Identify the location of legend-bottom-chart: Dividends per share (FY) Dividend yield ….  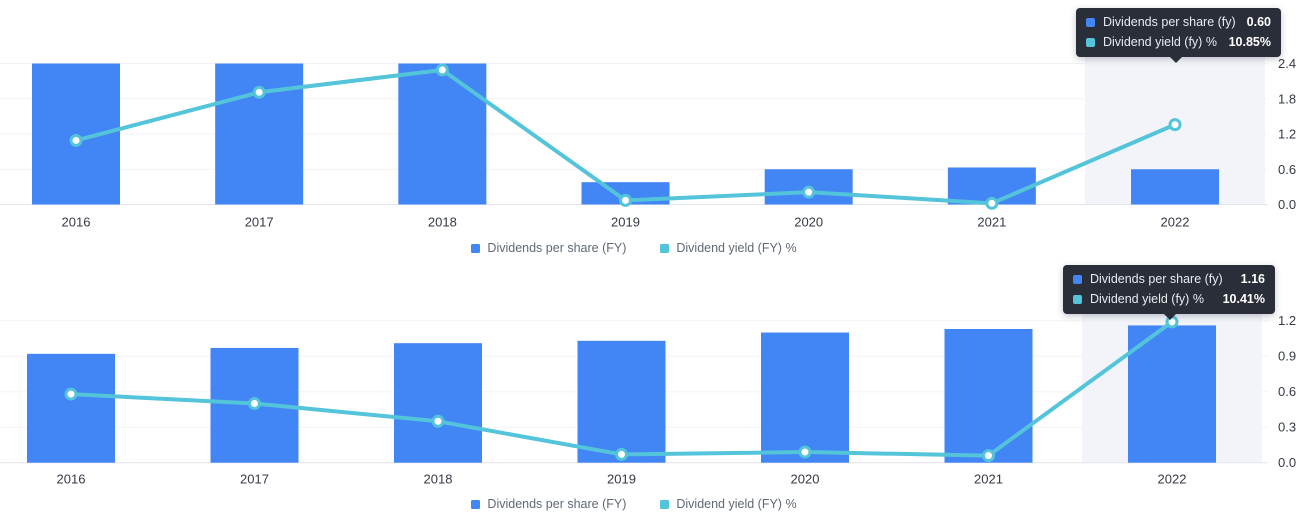
(634, 504).